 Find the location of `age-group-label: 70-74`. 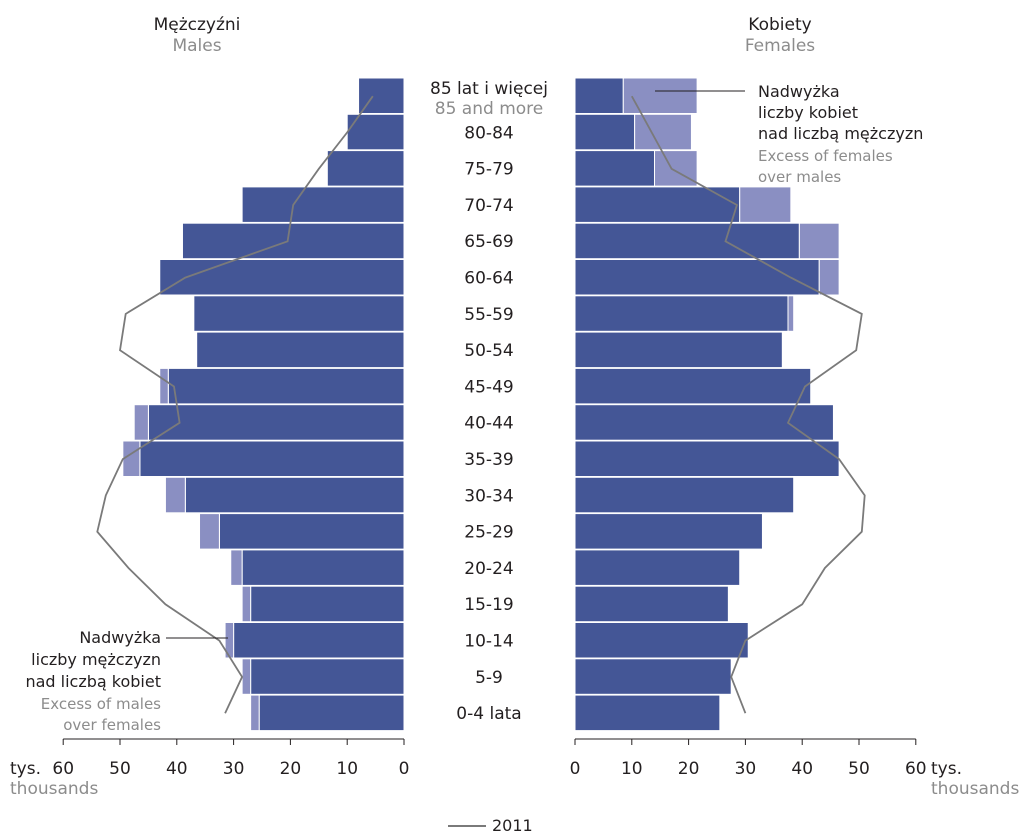

age-group-label: 70-74 is located at coordinates (488, 206).